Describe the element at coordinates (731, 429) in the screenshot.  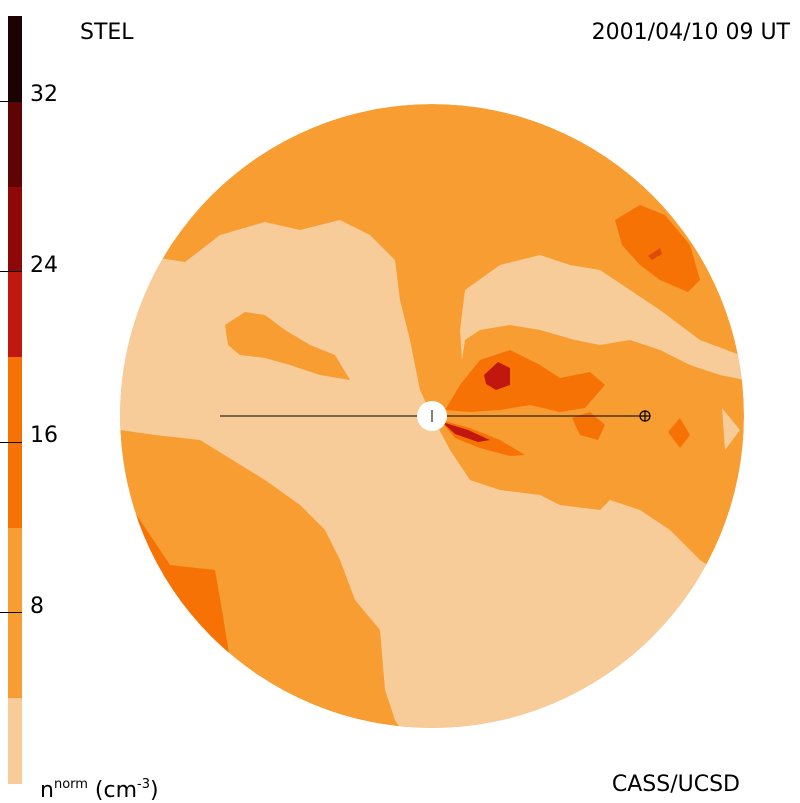
I see `map-light-spot-right` at that location.